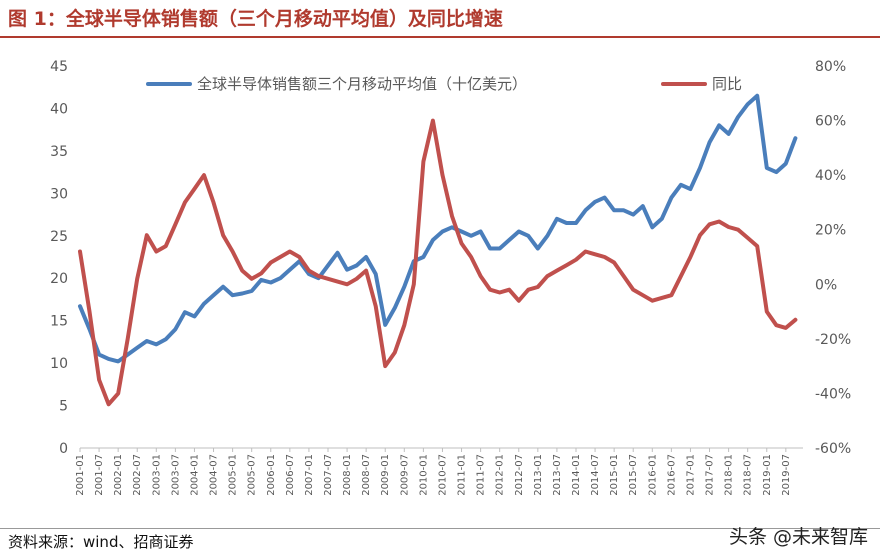 The height and width of the screenshot is (559, 880). Describe the element at coordinates (63, 449) in the screenshot. I see `y-left-tick-label: 0` at that location.